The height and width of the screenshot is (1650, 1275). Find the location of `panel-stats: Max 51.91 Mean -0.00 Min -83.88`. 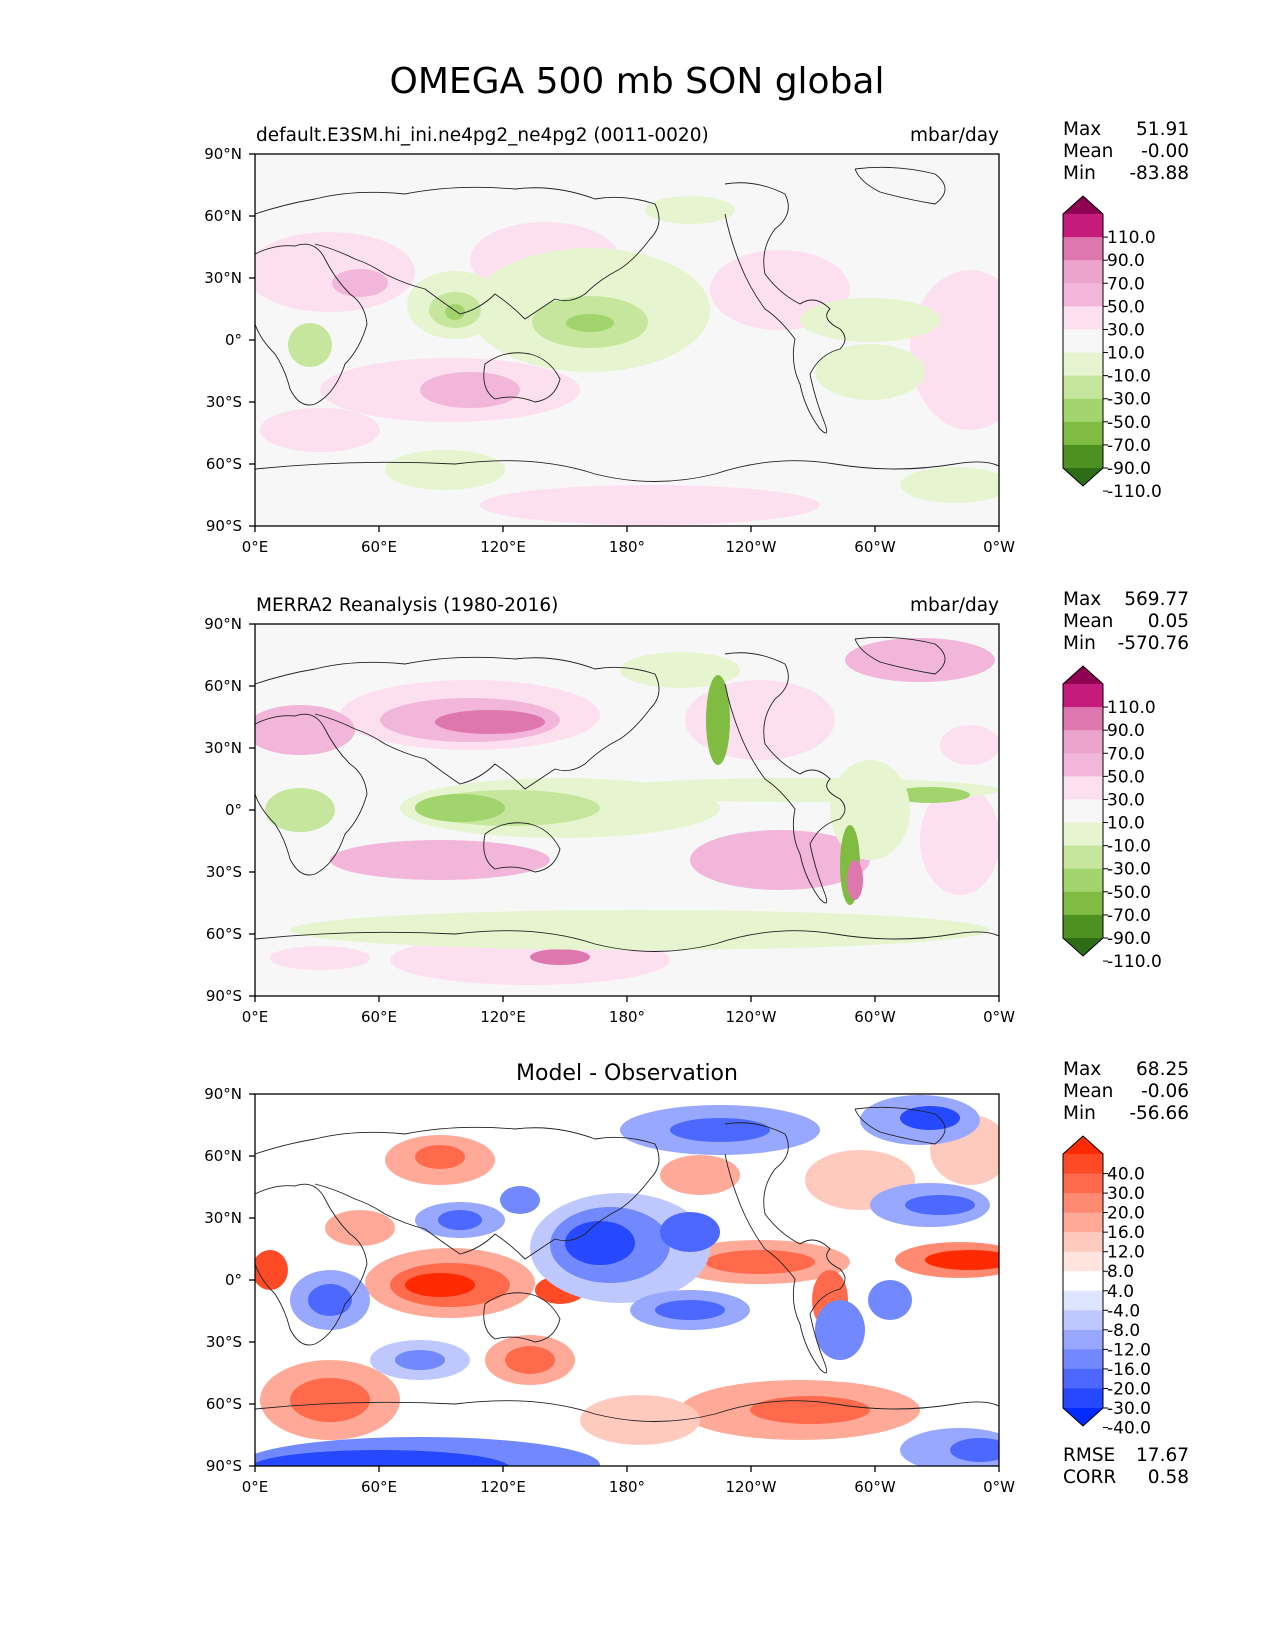

panel-stats: Max 51.91 Mean -0.00 Min -83.88 is located at coordinates (1126, 151).